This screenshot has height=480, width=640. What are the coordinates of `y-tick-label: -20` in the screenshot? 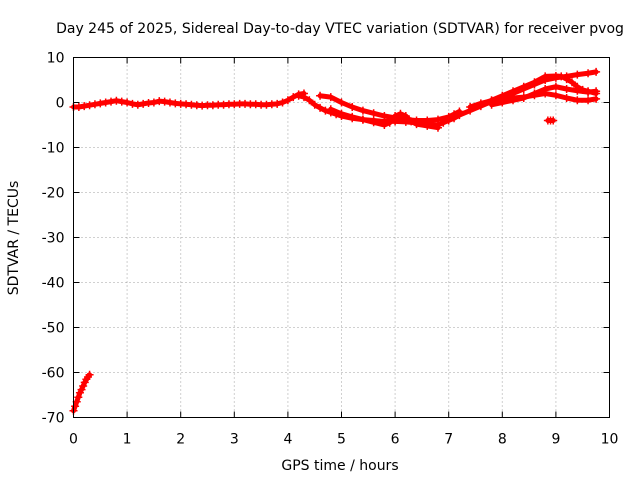 It's located at (53, 194).